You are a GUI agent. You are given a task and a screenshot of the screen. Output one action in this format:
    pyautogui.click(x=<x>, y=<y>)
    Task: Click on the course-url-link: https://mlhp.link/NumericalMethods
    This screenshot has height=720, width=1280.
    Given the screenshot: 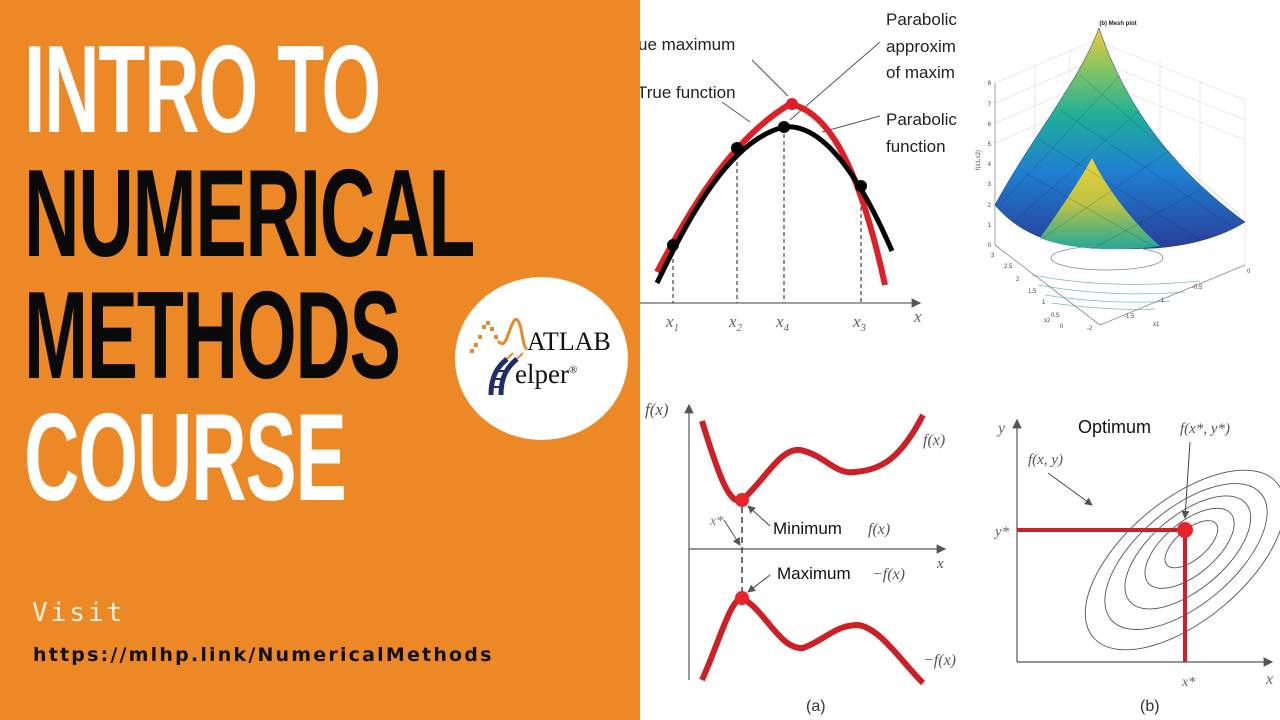 What is the action you would take?
    pyautogui.click(x=263, y=655)
    